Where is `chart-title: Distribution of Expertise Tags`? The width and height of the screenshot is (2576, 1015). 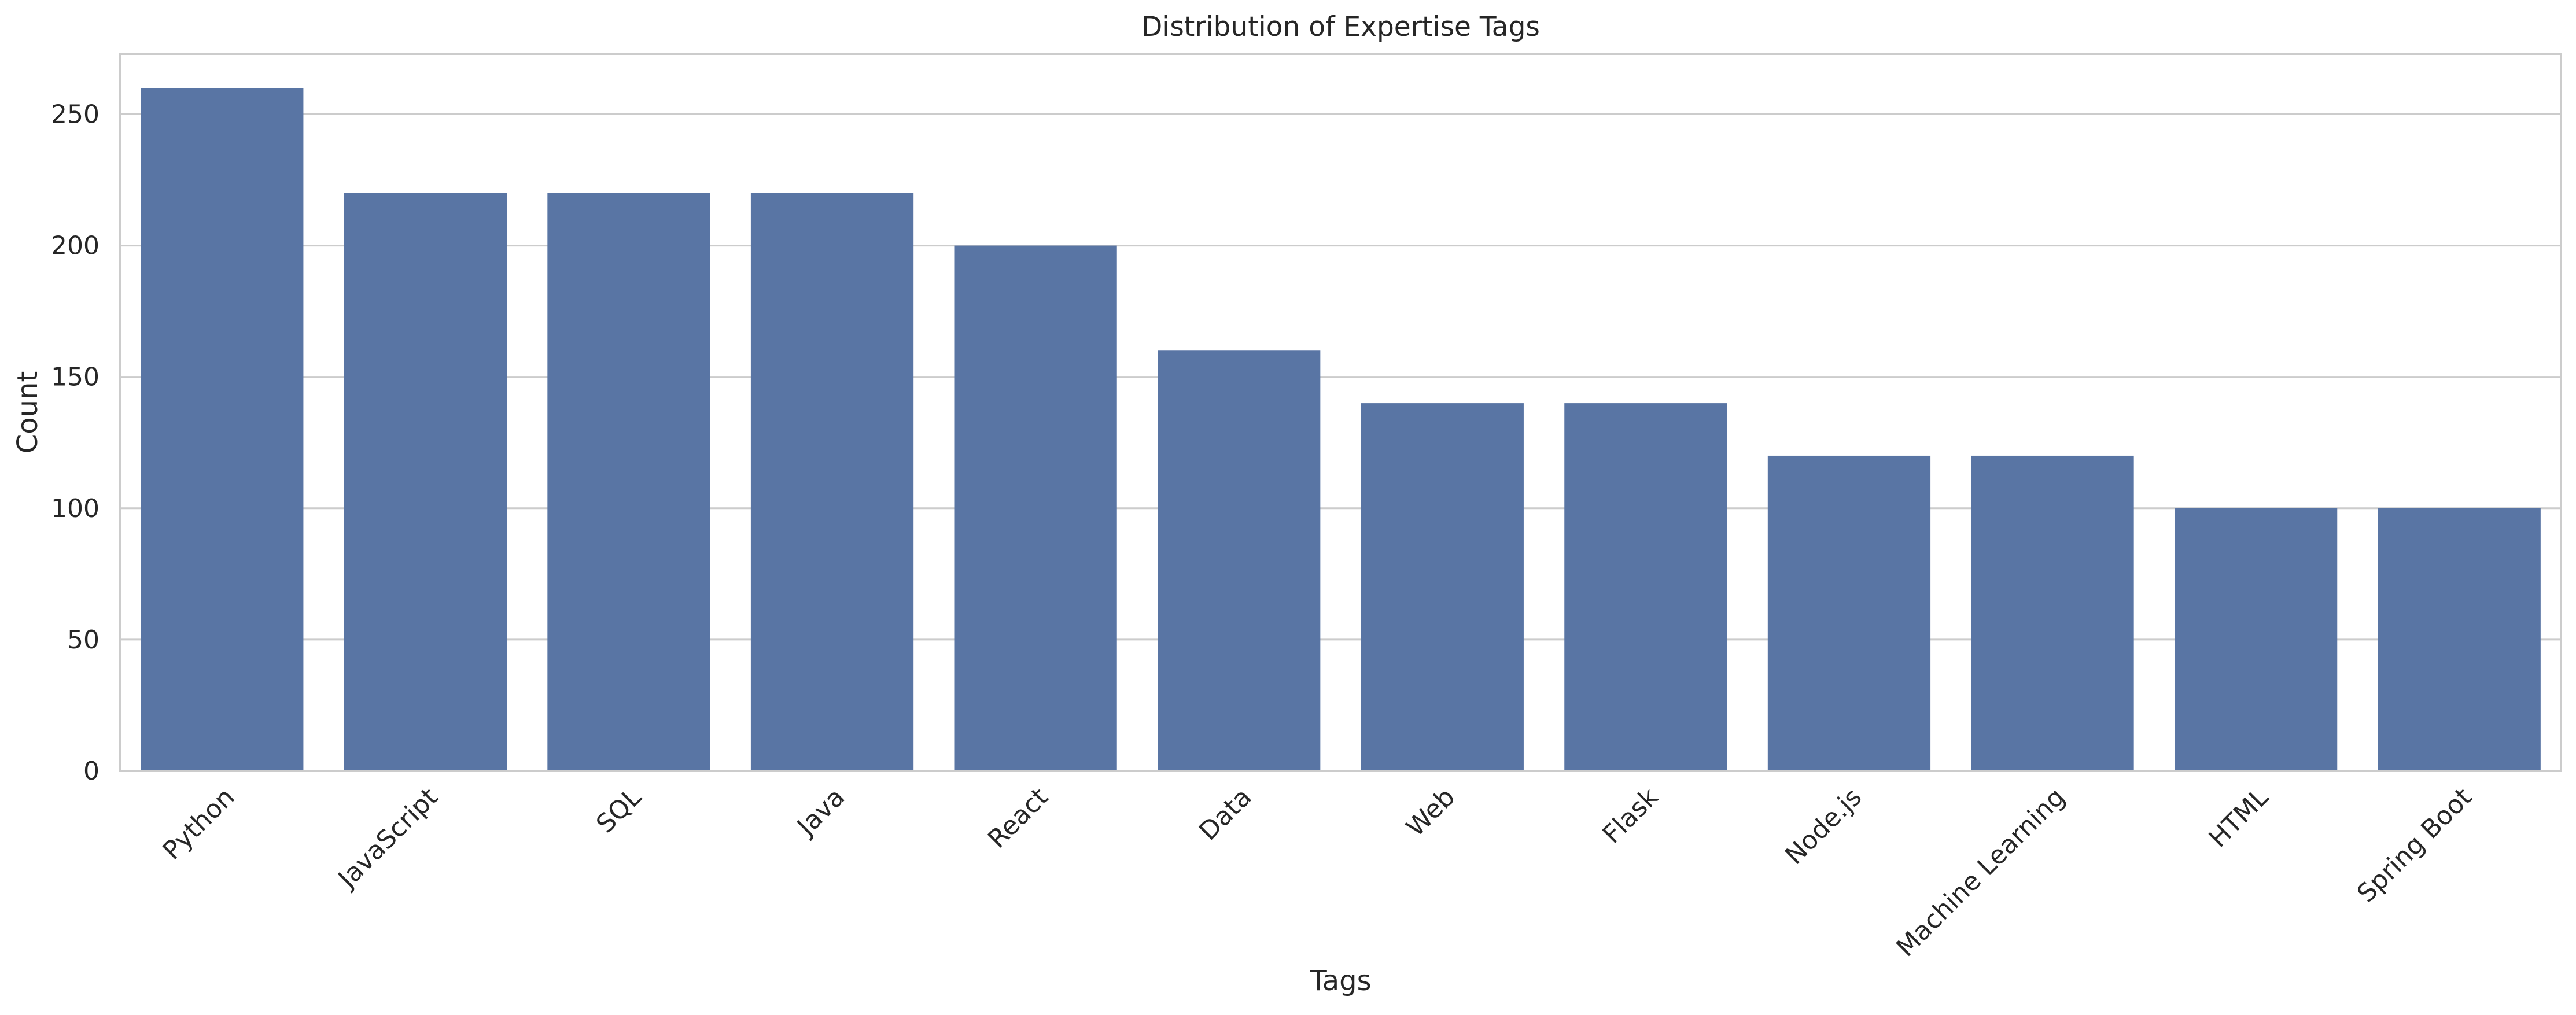
chart-title: Distribution of Expertise Tags is located at coordinates (1340, 27).